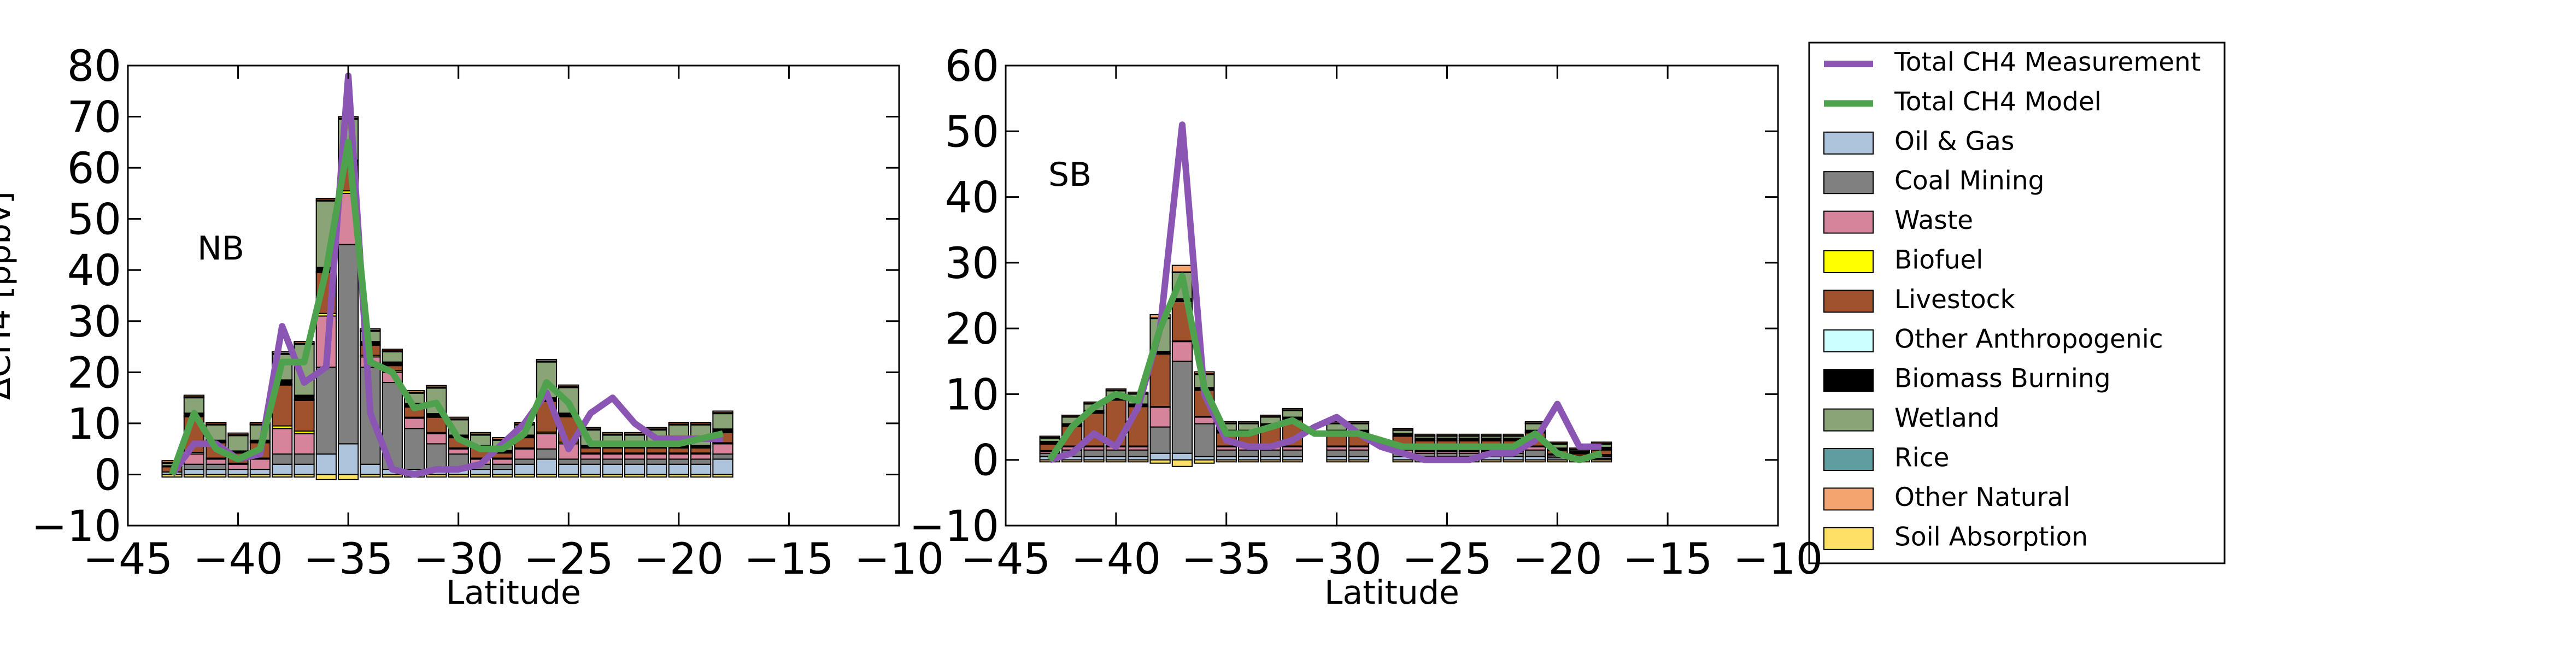 Image resolution: width=2576 pixels, height=660 pixels. Describe the element at coordinates (972, 395) in the screenshot. I see `y-tick-label: 10` at that location.